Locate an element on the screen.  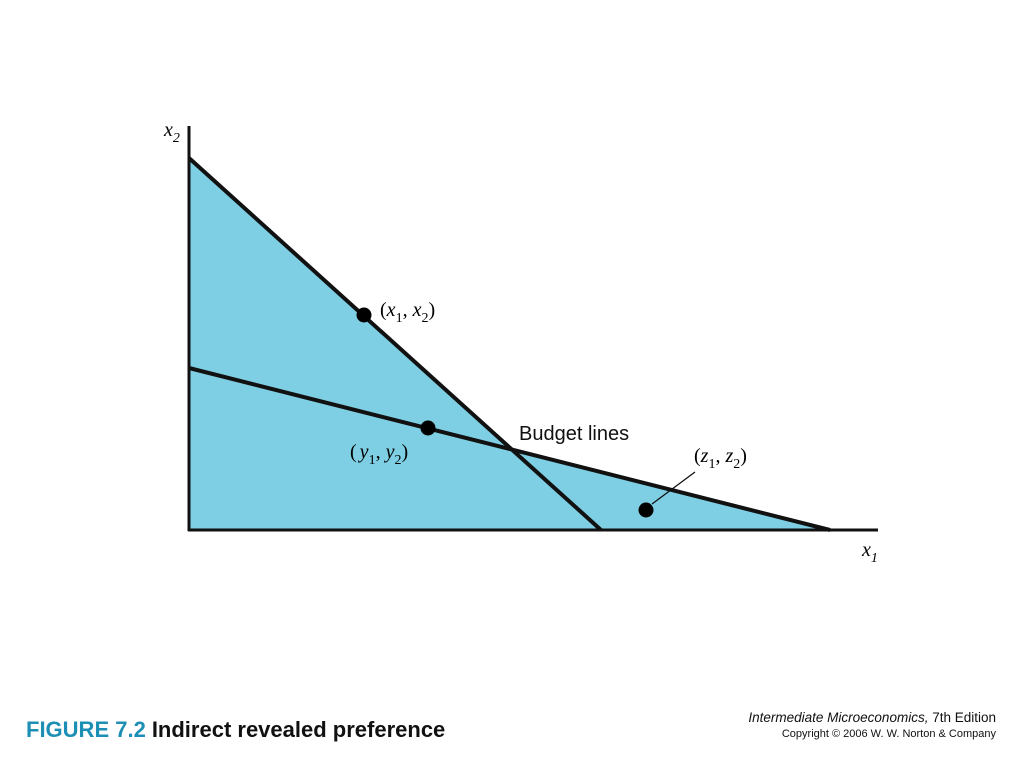
z-leader-line is located at coordinates (673, 488).